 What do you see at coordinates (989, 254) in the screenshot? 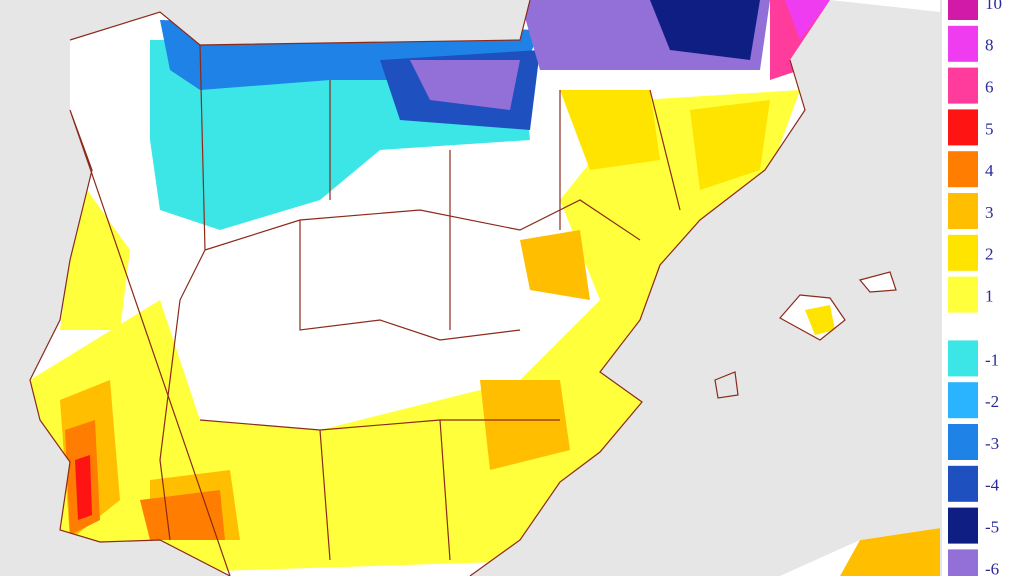
I see `legend-label: 2` at bounding box center [989, 254].